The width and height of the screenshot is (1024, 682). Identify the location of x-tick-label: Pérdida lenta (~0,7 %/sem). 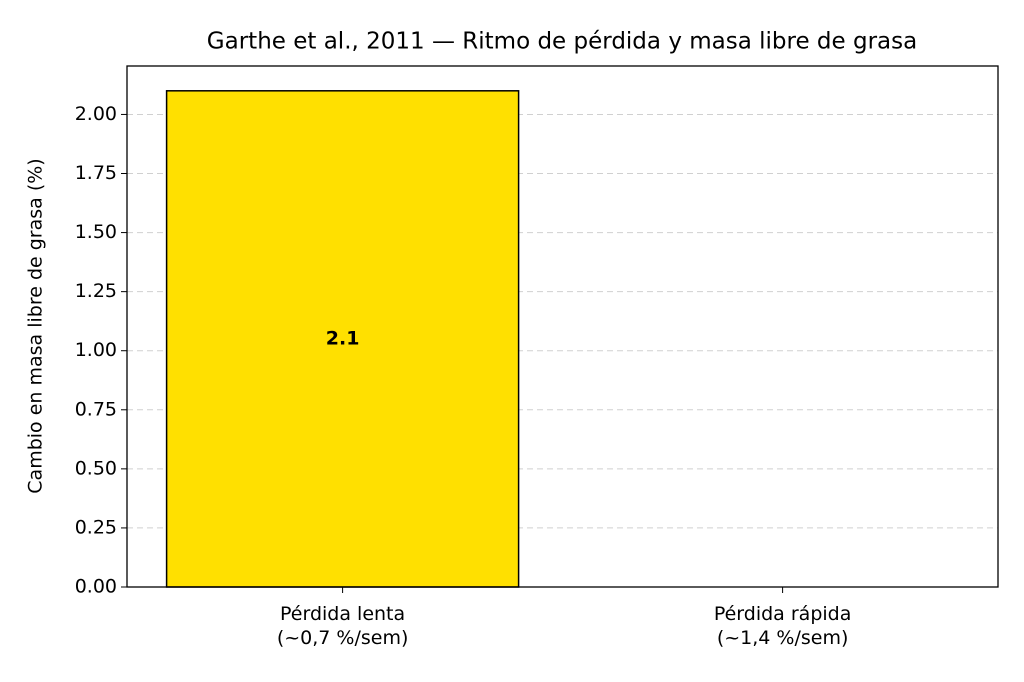
(343, 626).